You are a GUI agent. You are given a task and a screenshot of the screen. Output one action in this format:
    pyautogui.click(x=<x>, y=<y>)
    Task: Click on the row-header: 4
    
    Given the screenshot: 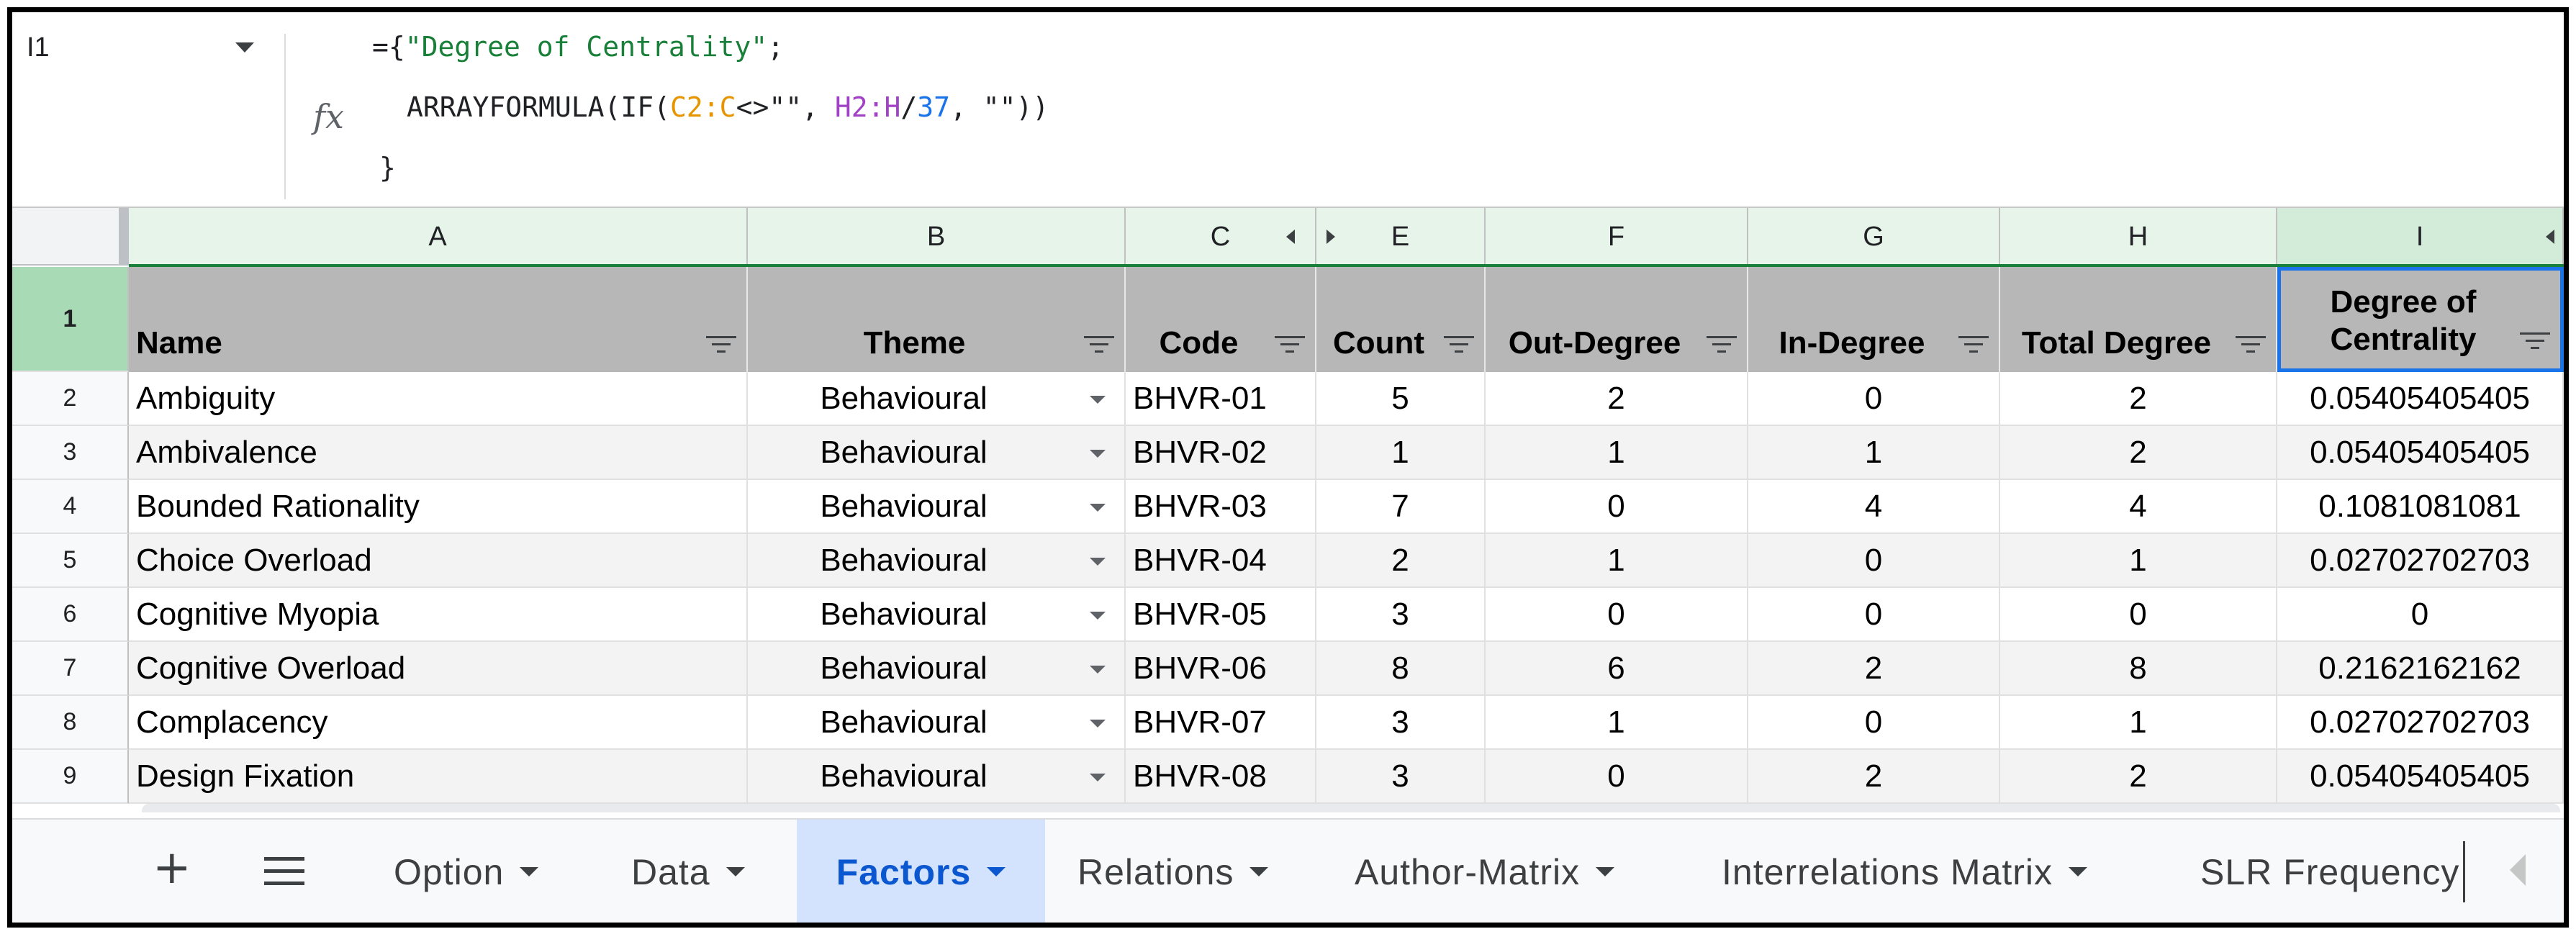 What is the action you would take?
    pyautogui.click(x=70, y=507)
    